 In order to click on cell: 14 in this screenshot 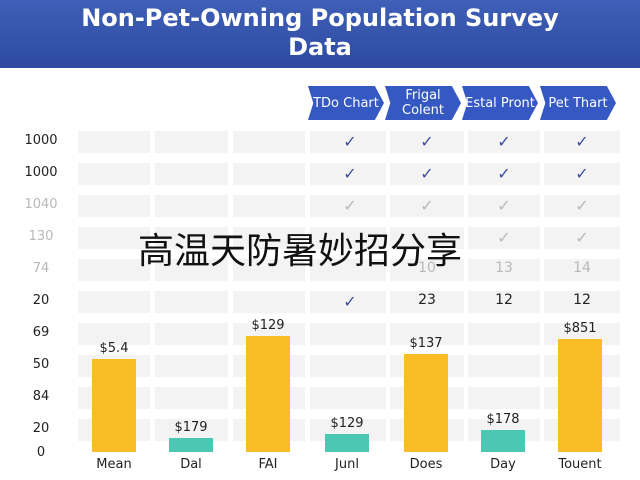, I will do `click(582, 268)`.